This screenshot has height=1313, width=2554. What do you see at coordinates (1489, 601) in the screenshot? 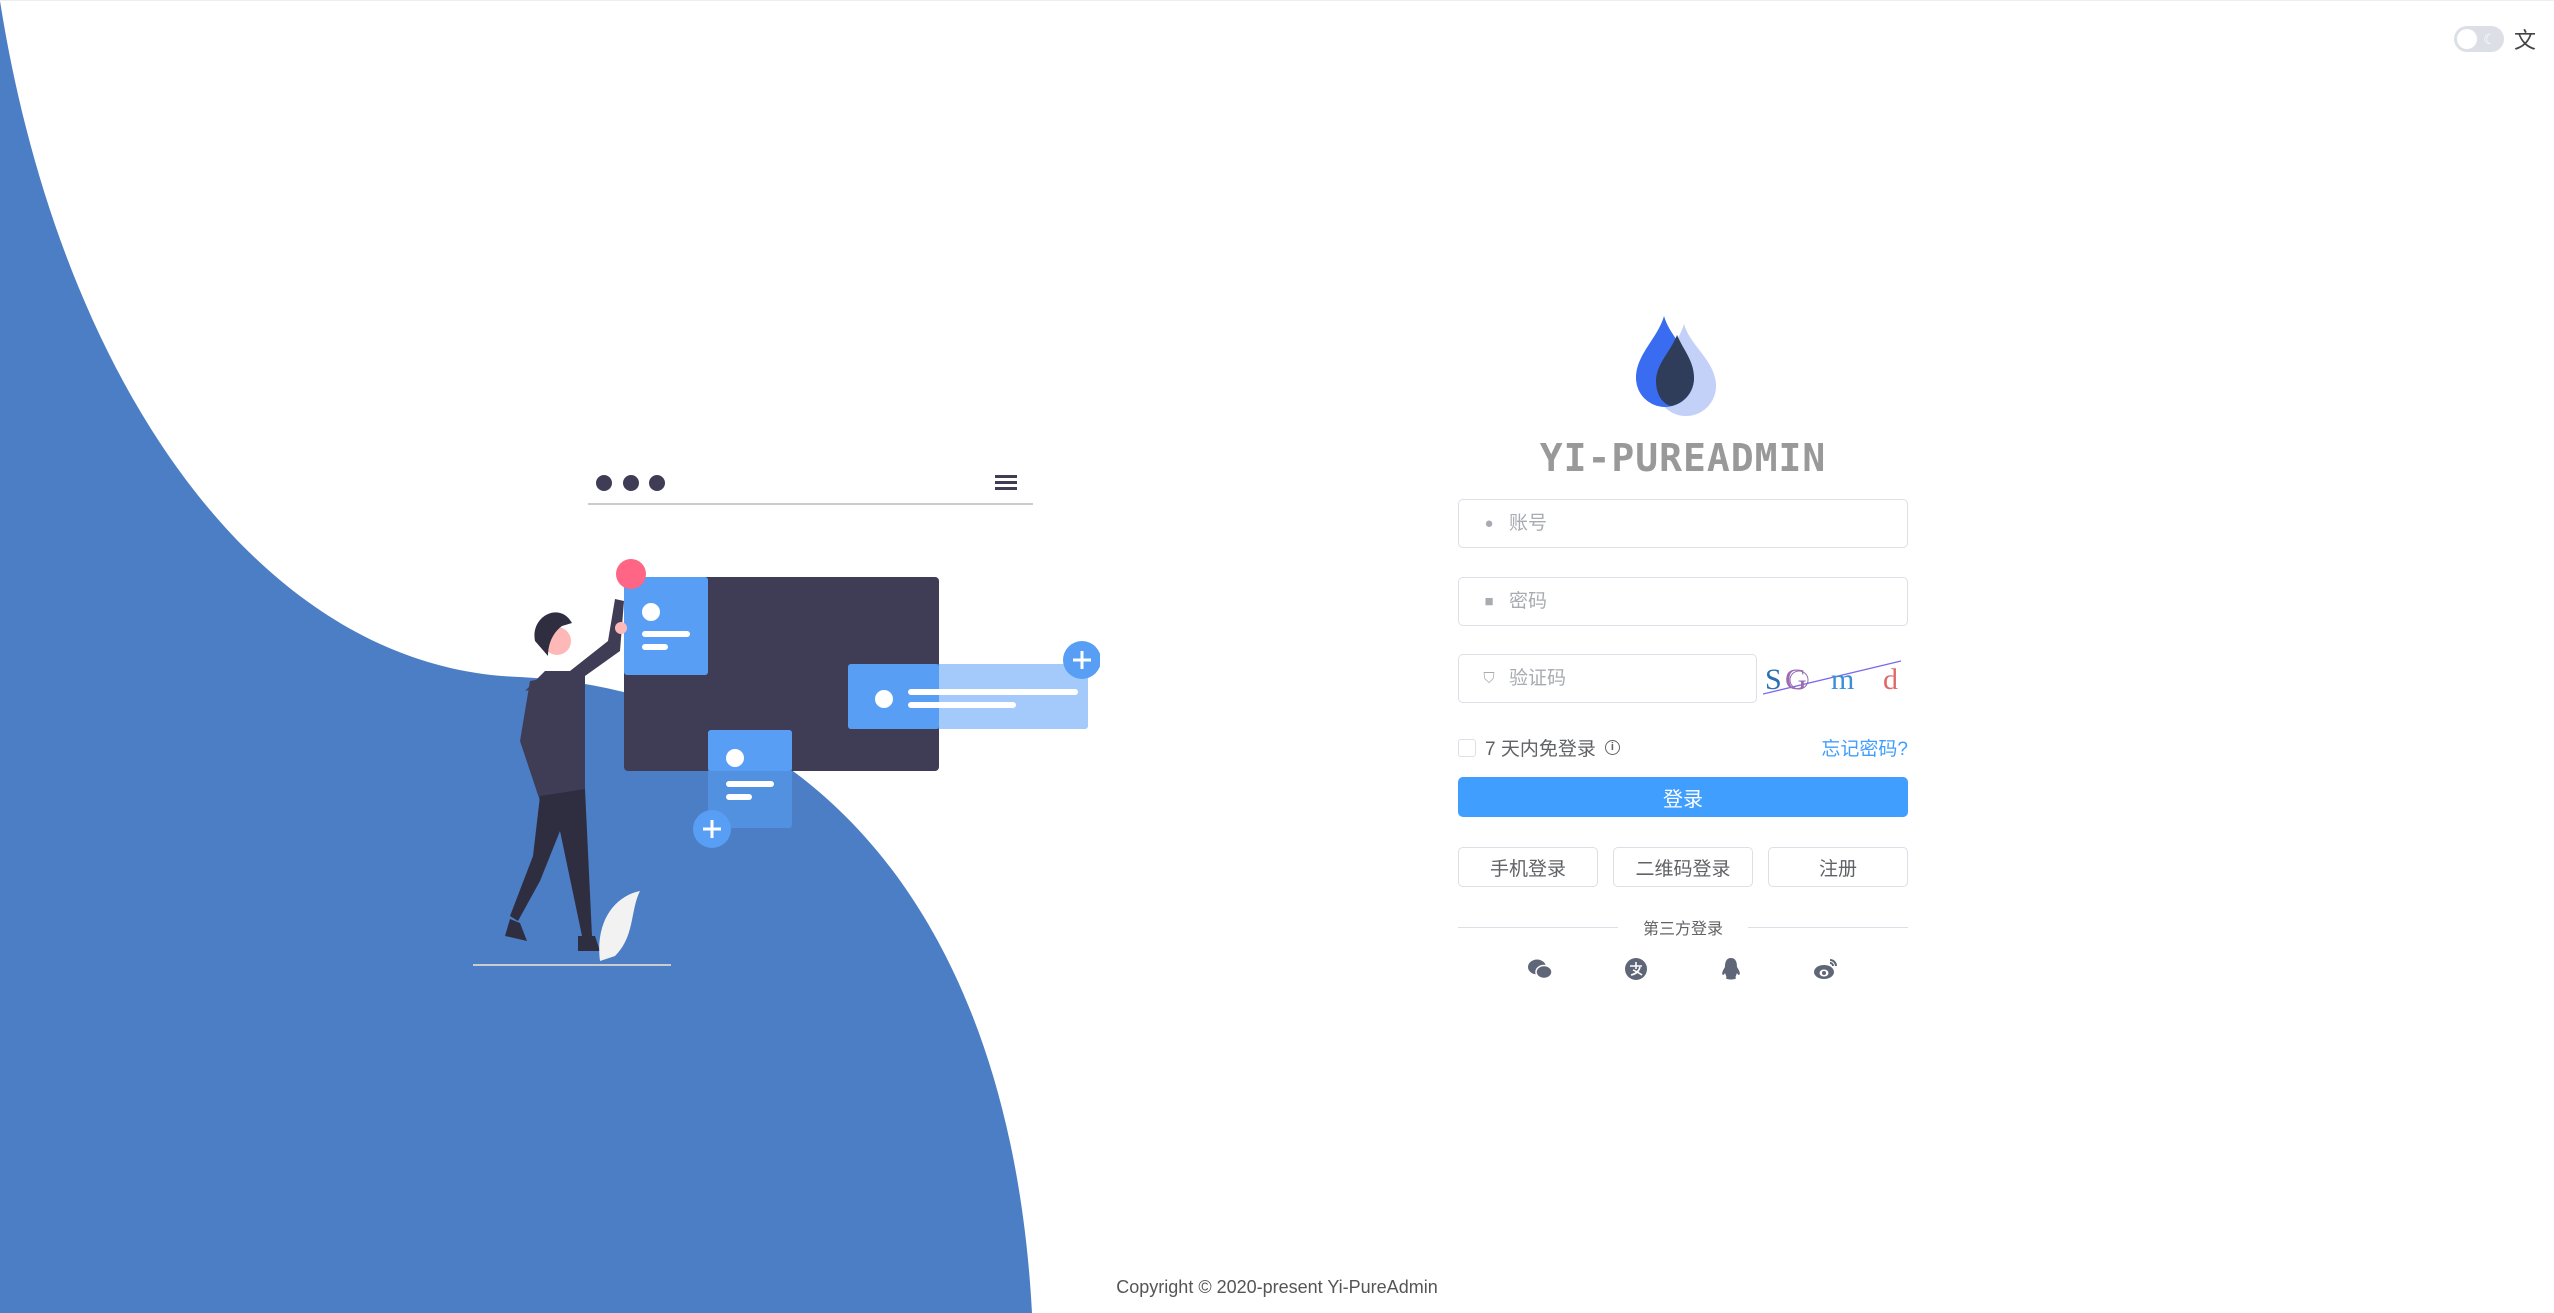
I see `lock-icon: ■` at bounding box center [1489, 601].